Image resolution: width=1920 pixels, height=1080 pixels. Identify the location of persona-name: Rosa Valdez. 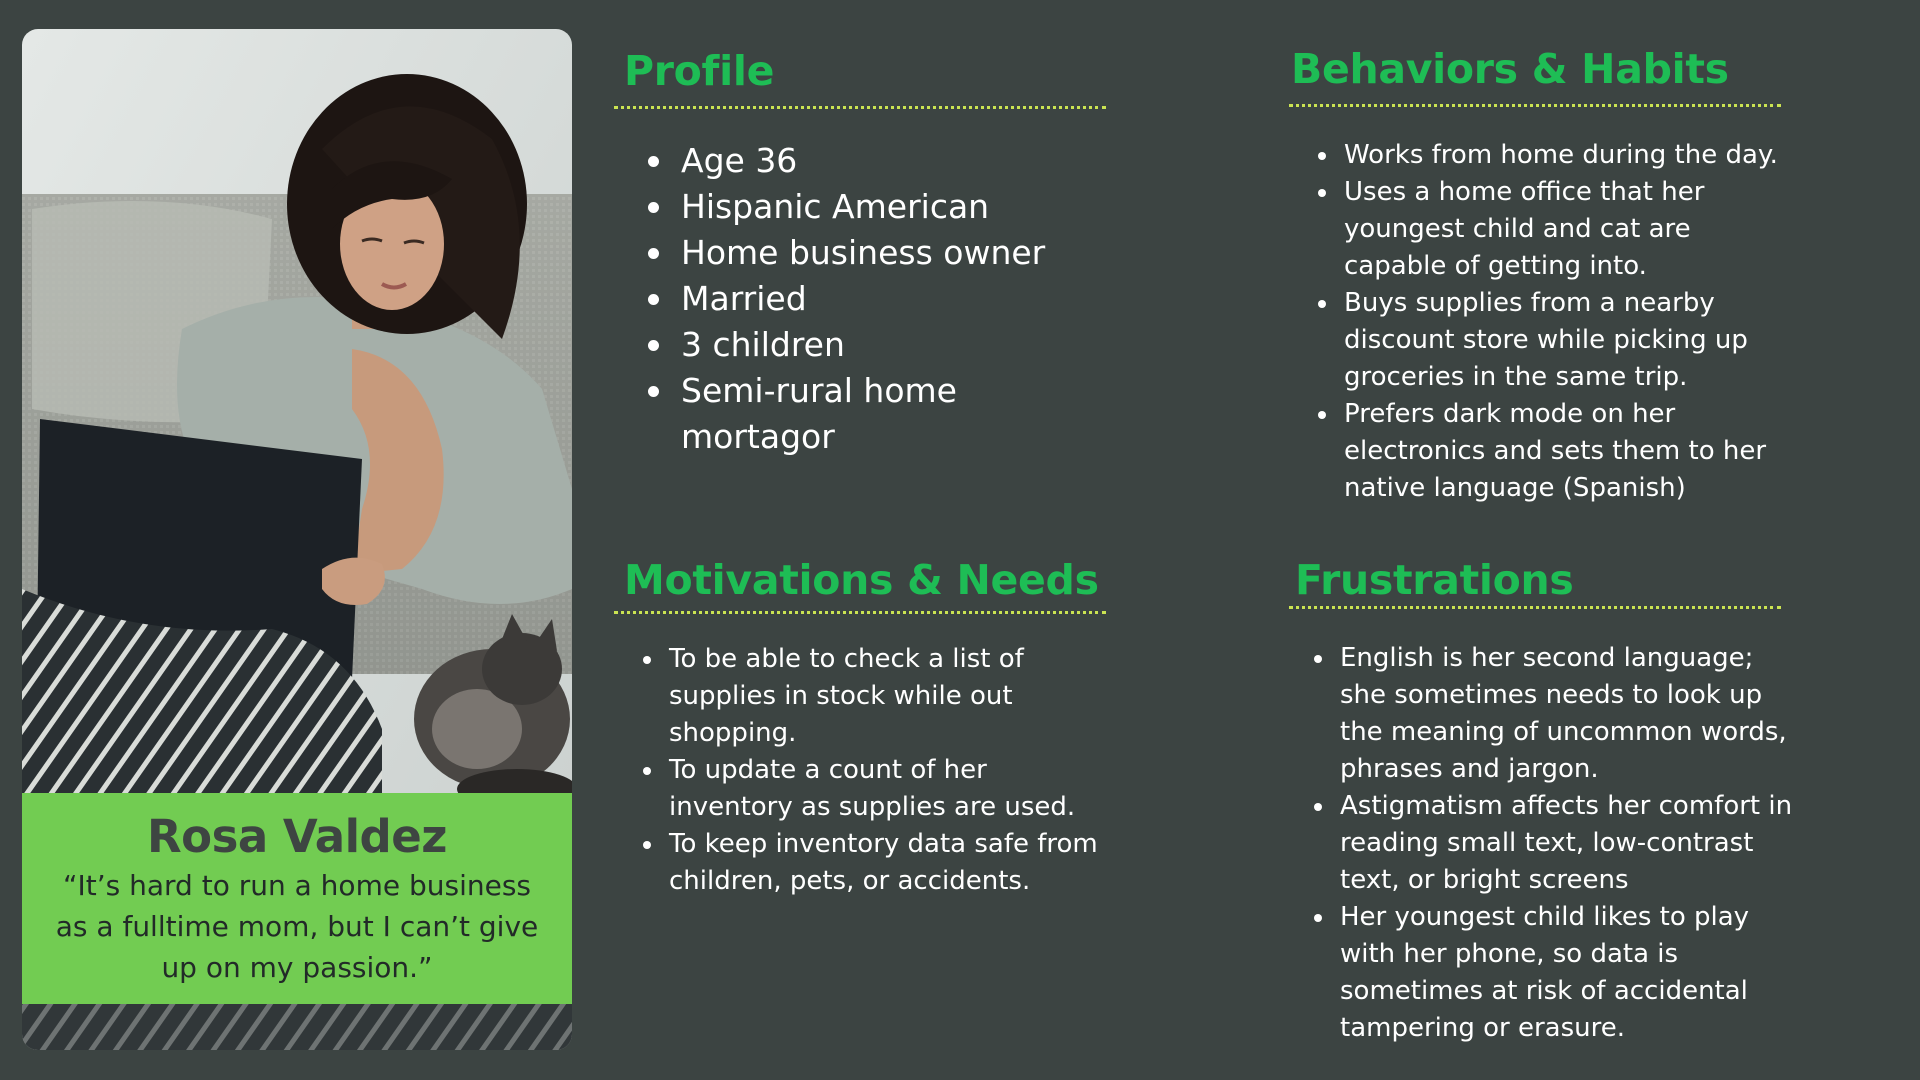
(297, 836).